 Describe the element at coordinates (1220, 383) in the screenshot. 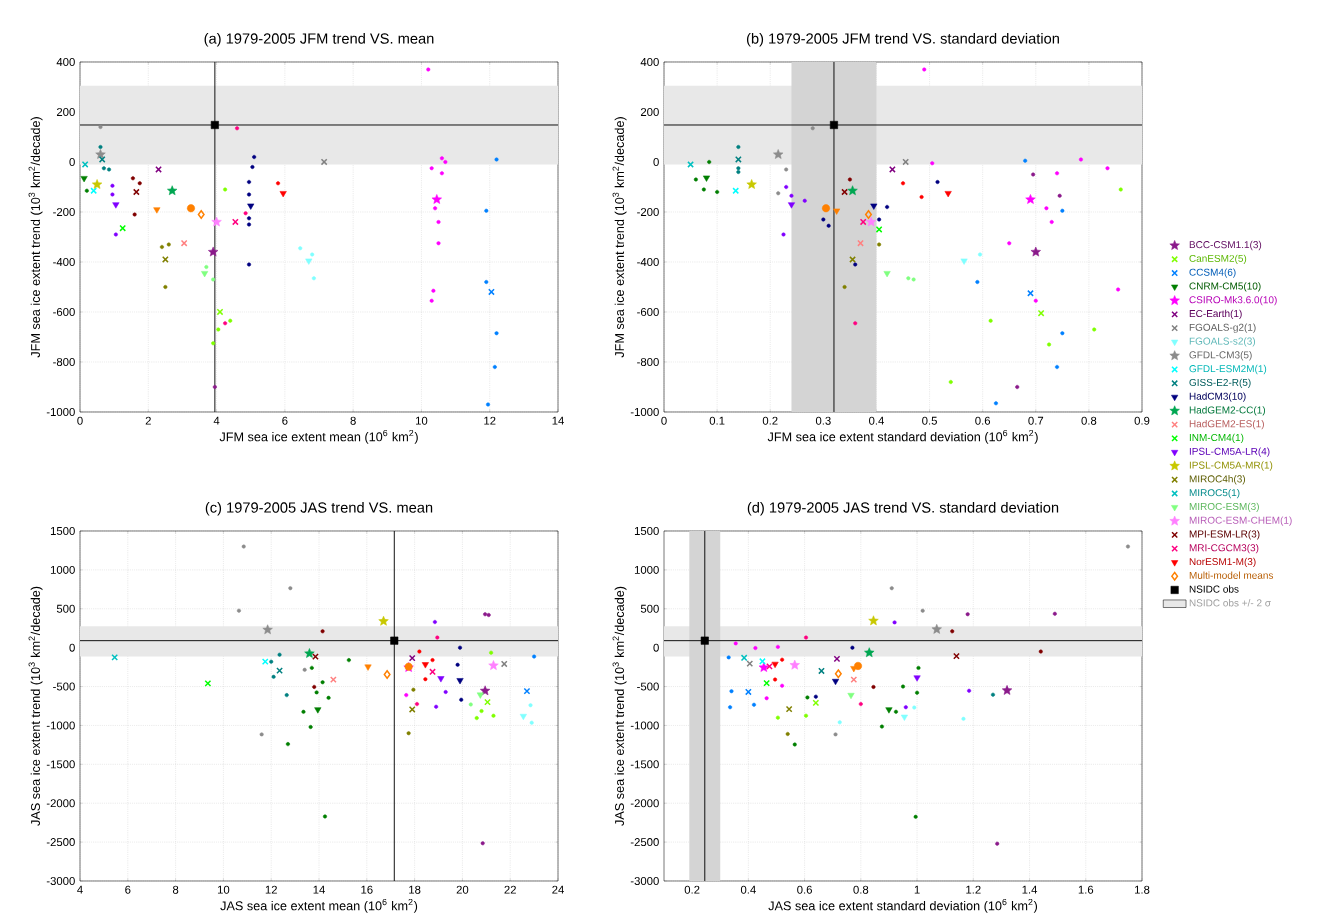

I see `legend-label: GISS-E2-R(5)` at that location.